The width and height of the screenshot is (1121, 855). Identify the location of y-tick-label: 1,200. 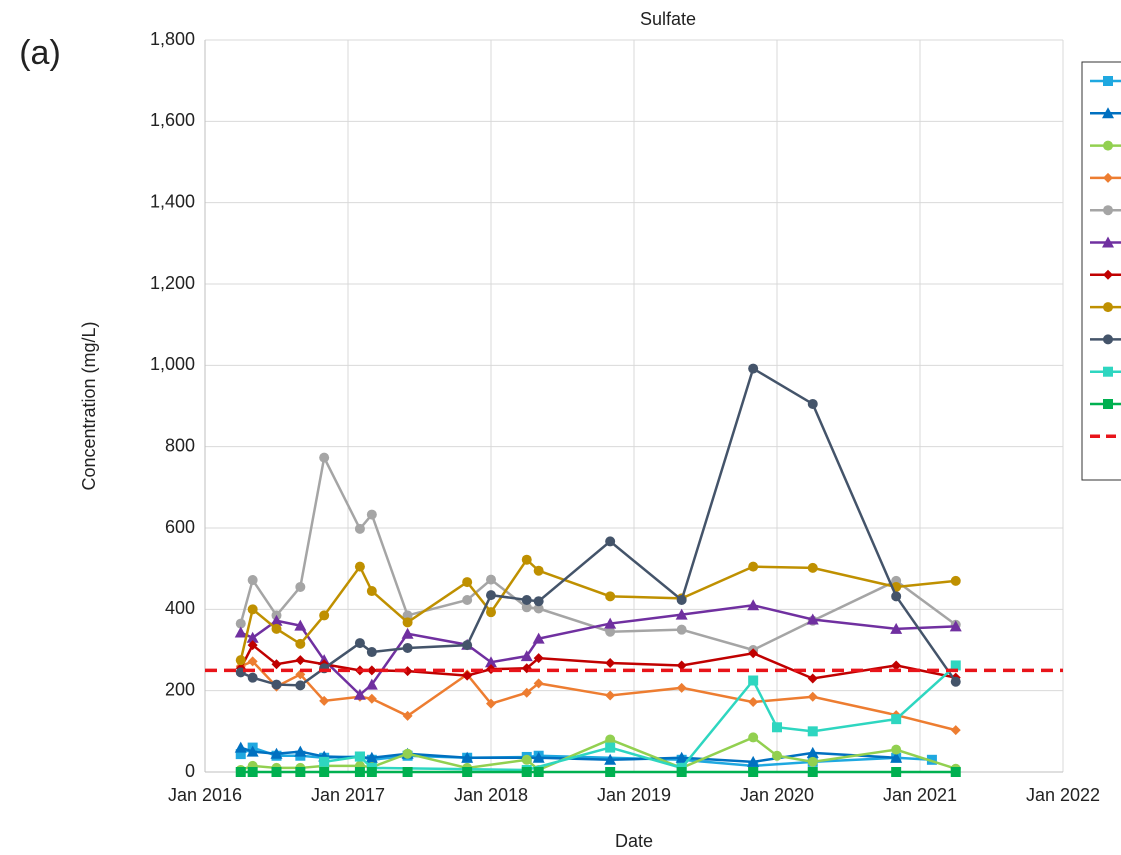
(172, 283).